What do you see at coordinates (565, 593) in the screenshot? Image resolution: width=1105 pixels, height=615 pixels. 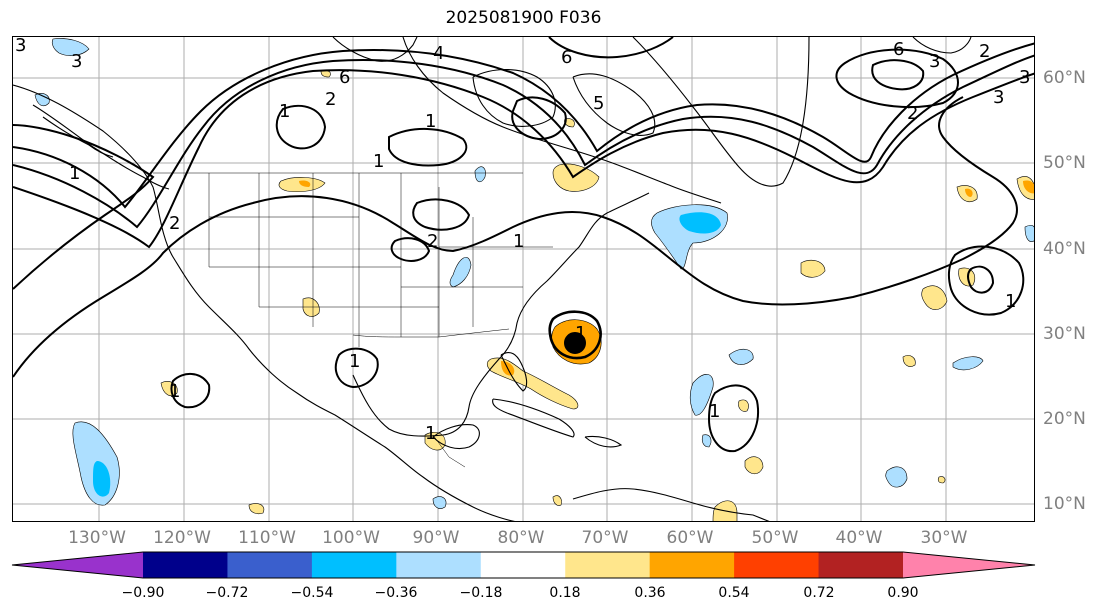 I see `colorbar-tick-label: 0.18` at bounding box center [565, 593].